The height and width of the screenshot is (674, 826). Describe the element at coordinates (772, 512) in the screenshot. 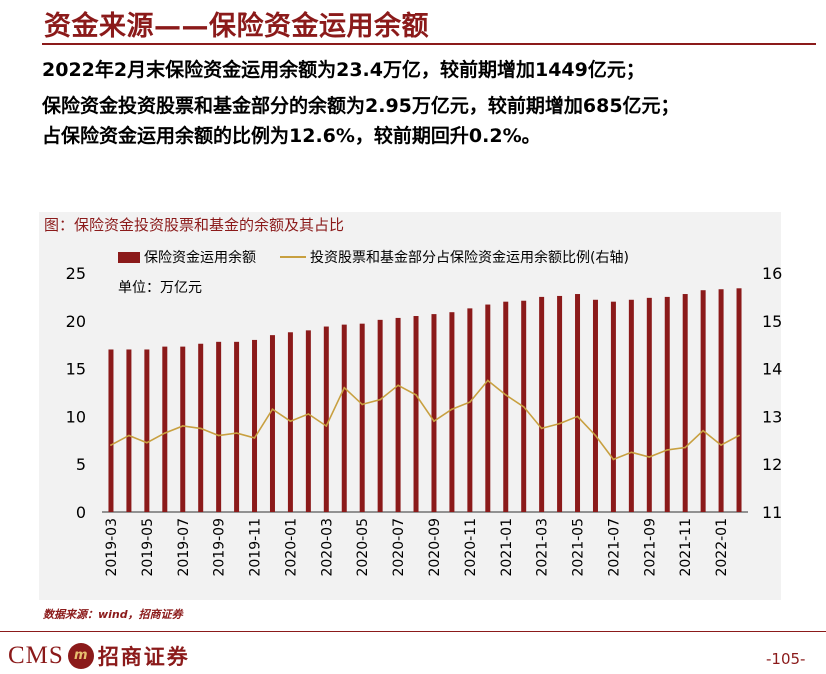

I see `y-right-tick-label: 11` at that location.